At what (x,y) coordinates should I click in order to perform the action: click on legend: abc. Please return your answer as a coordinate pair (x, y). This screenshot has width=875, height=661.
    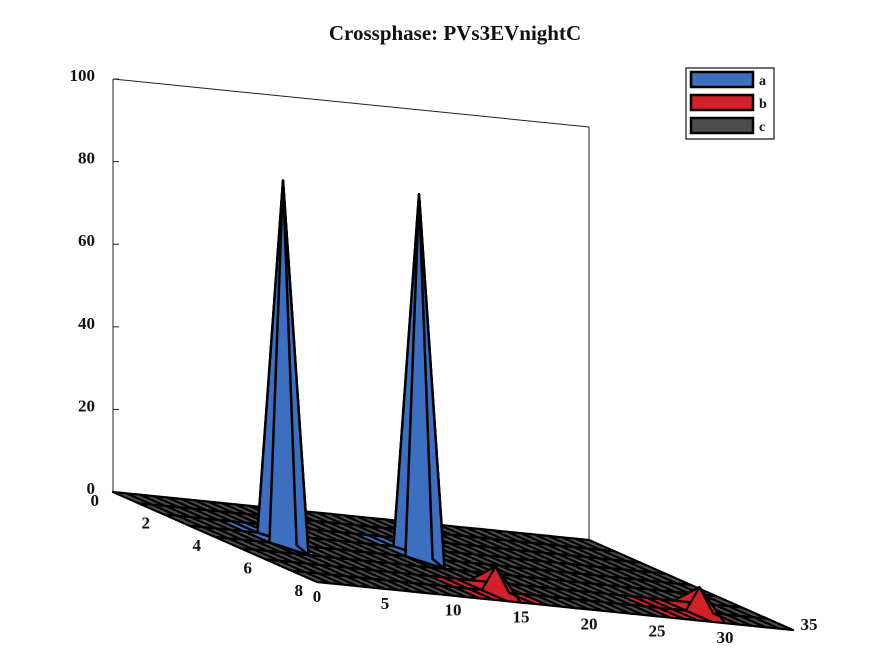
    Looking at the image, I should click on (730, 103).